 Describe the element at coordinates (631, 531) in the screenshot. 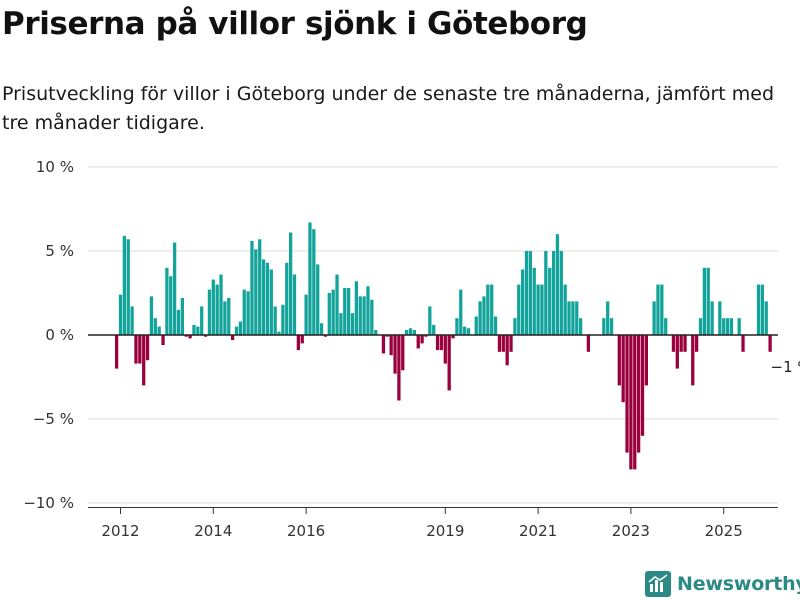

I see `x-tick-label: 2023` at that location.